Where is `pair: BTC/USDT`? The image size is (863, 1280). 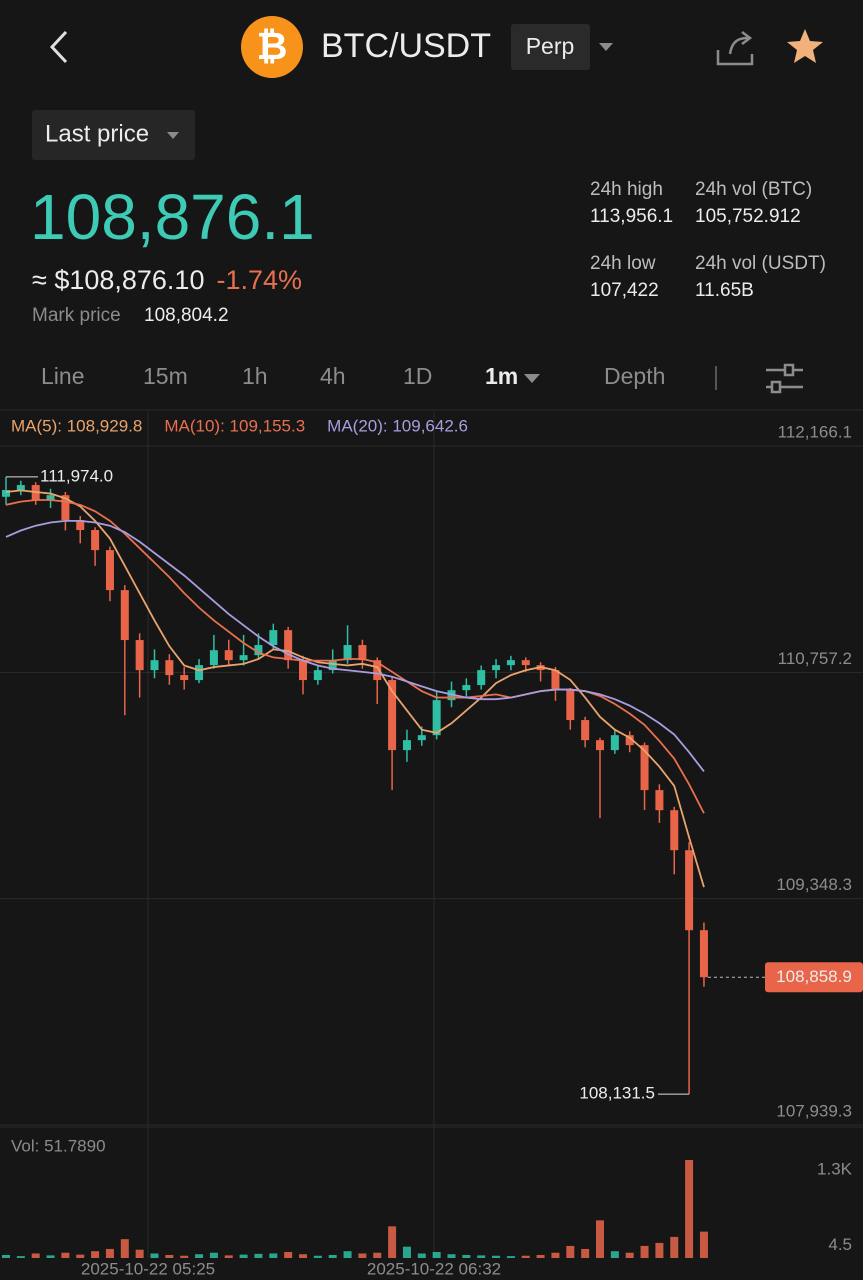 pair: BTC/USDT is located at coordinates (406, 46).